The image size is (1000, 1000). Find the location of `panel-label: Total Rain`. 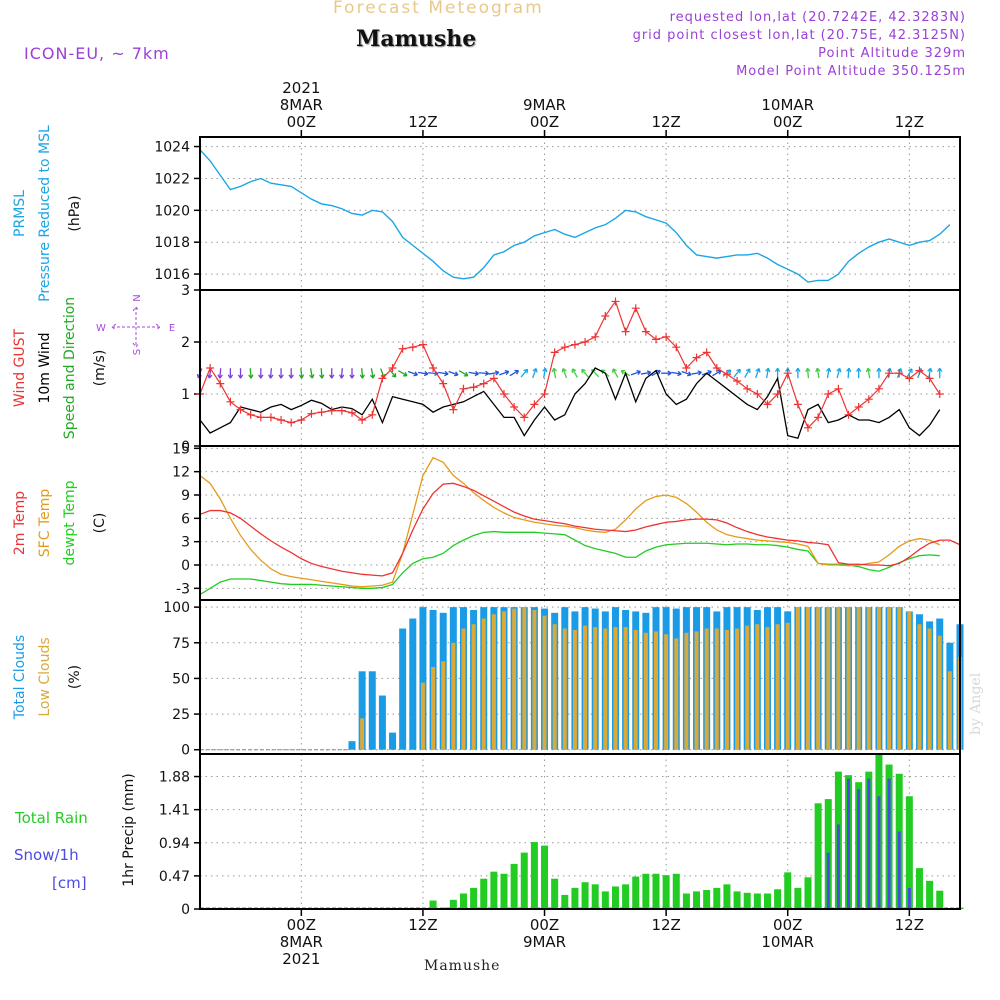

panel-label: Total Rain is located at coordinates (51, 818).